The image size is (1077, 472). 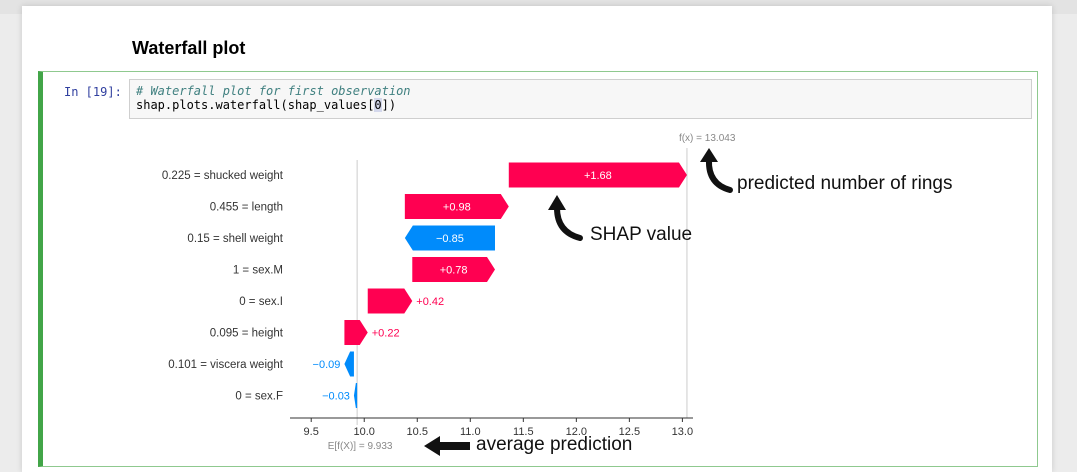 What do you see at coordinates (364, 432) in the screenshot?
I see `x-tick-label-2: 10.0` at bounding box center [364, 432].